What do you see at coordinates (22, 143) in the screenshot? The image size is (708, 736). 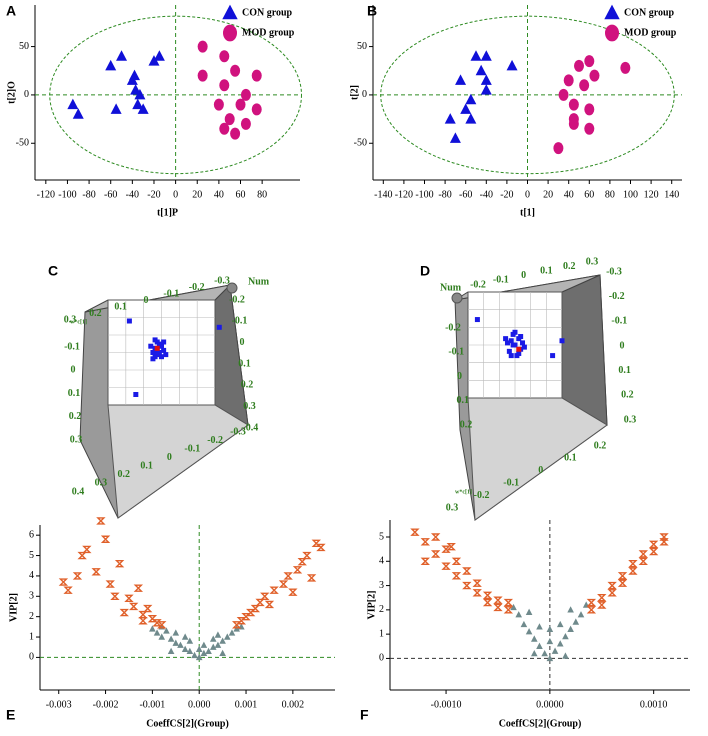 I see `y-tick-label: -50` at bounding box center [22, 143].